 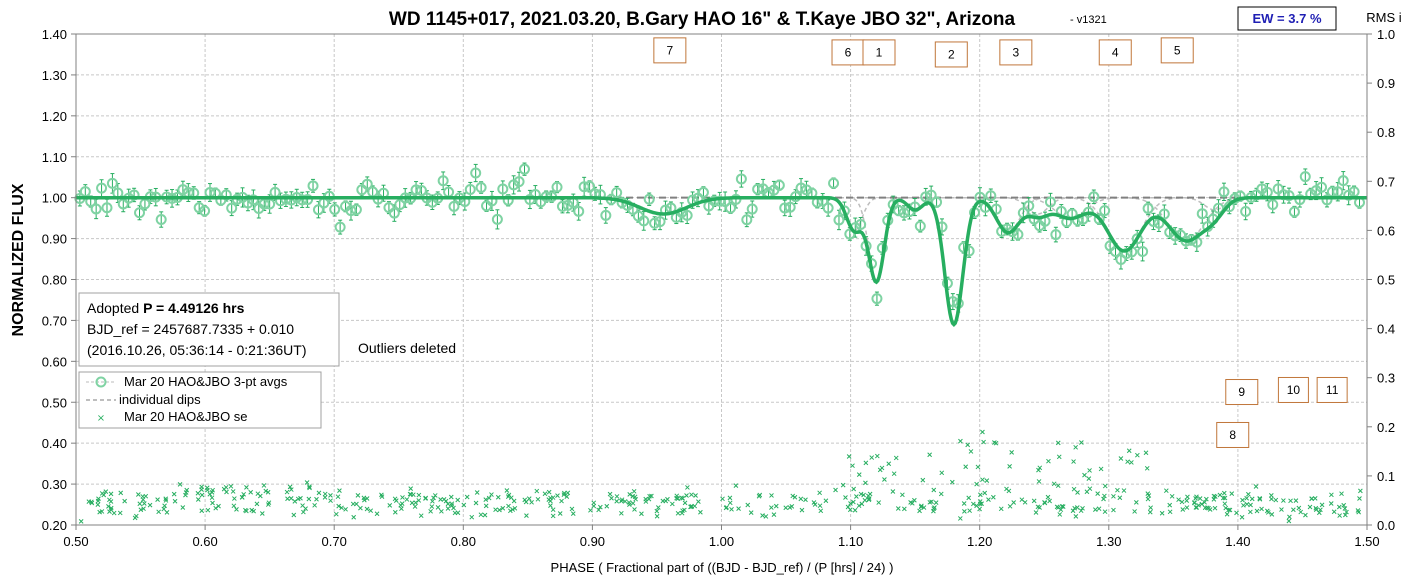 What do you see at coordinates (1386, 427) in the screenshot?
I see `y2-tick-label: 0.2` at bounding box center [1386, 427].